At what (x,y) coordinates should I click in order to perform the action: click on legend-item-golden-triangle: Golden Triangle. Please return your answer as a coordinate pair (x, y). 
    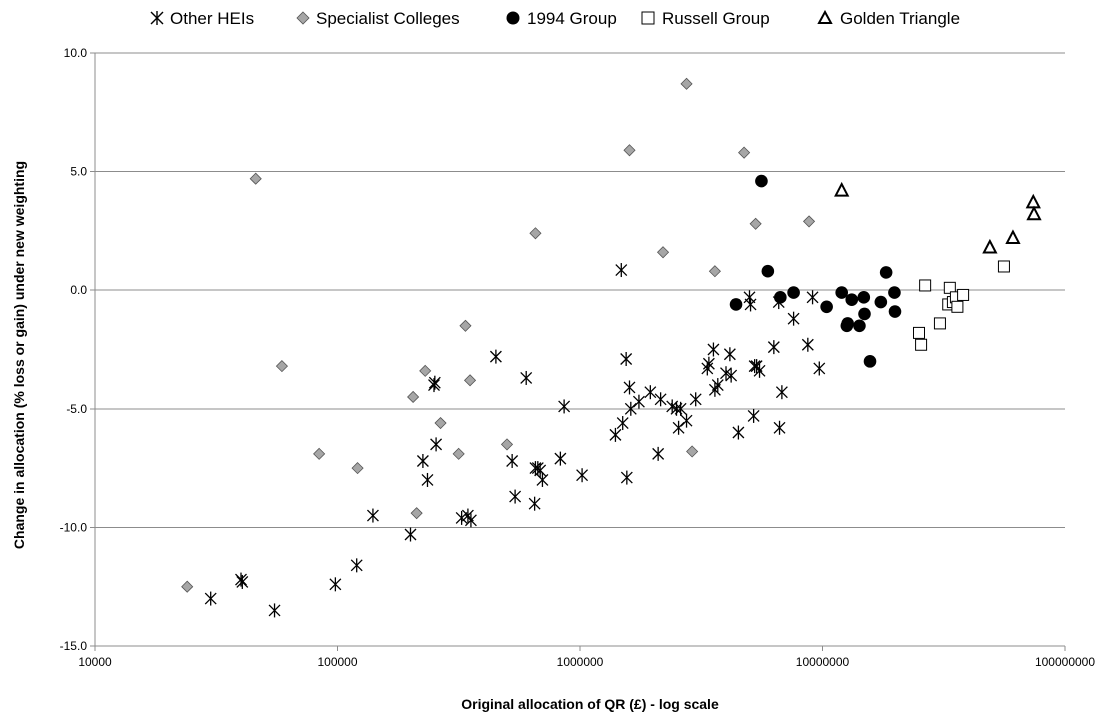
    Looking at the image, I should click on (888, 18).